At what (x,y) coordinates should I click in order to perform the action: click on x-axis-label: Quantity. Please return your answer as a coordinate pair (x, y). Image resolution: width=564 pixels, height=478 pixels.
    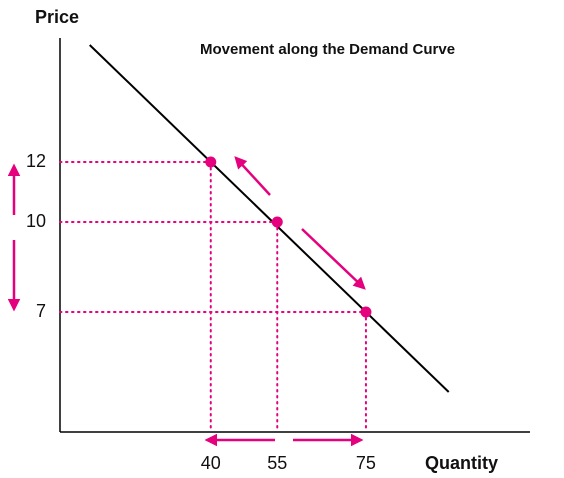
    Looking at the image, I should click on (461, 463).